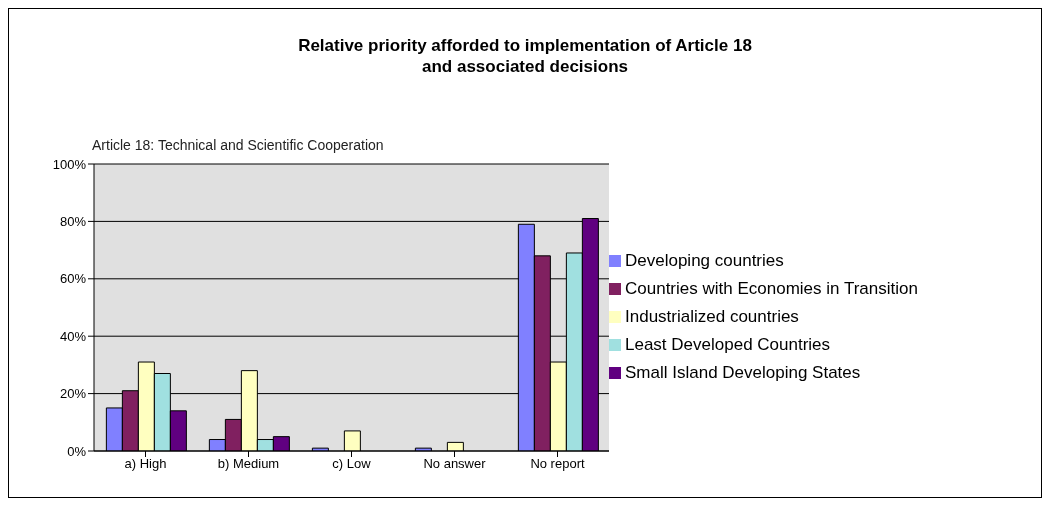  What do you see at coordinates (73, 222) in the screenshot?
I see `y-tick-label: 80%` at bounding box center [73, 222].